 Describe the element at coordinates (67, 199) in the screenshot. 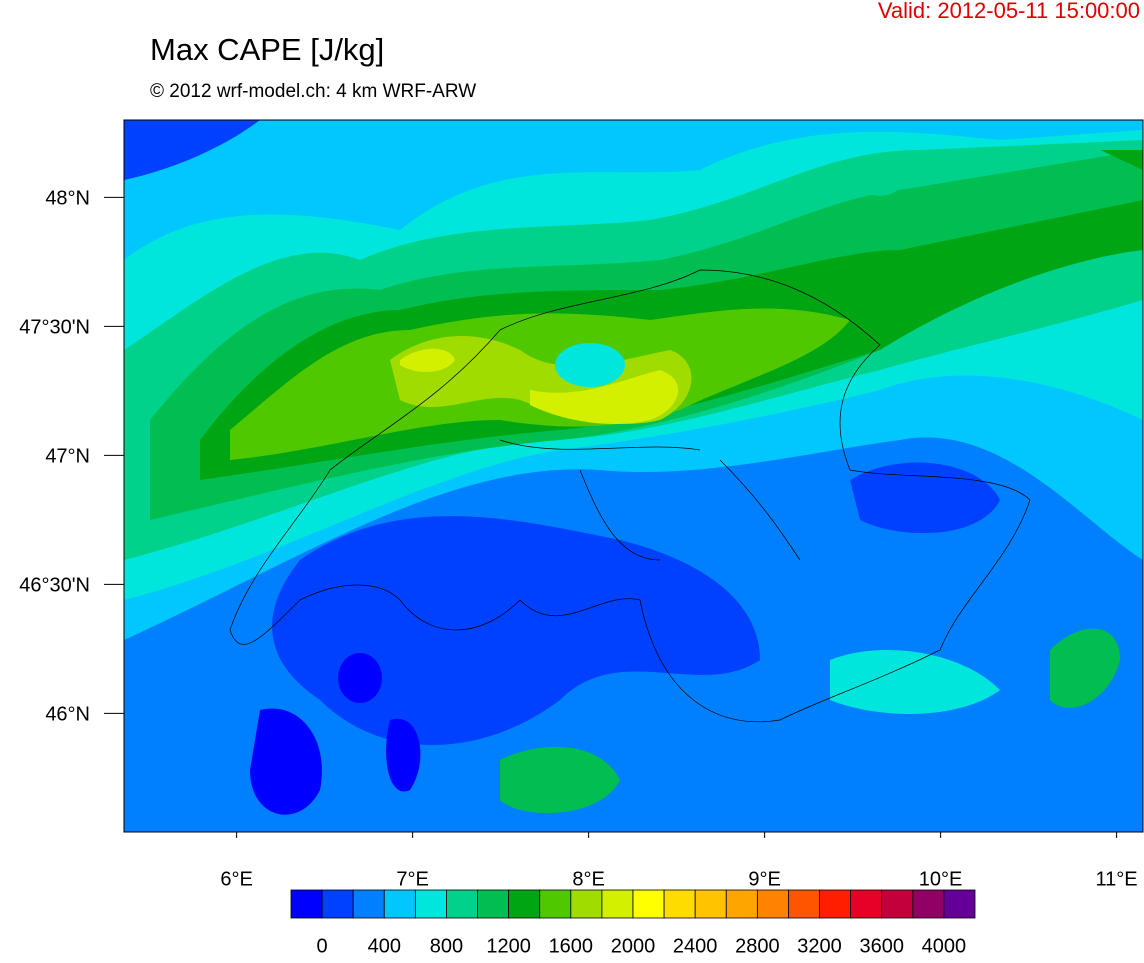

I see `y-tick-label: 48°N` at that location.